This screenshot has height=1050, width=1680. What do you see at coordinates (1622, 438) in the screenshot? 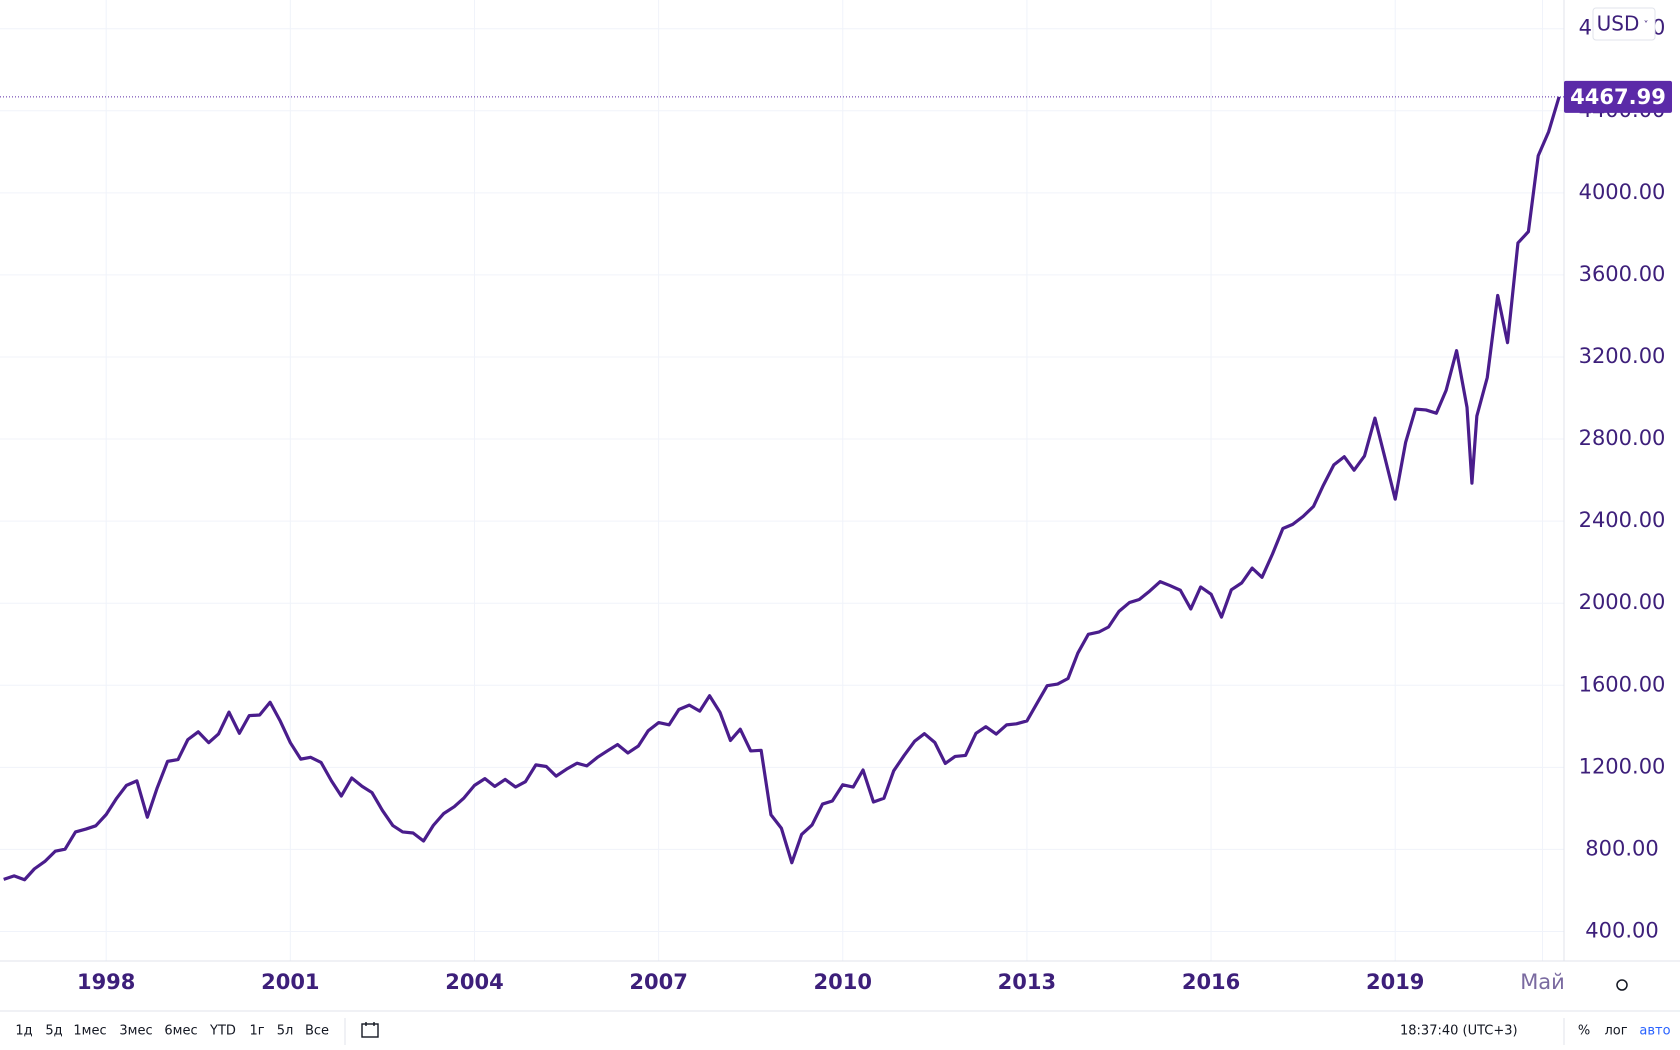
I see `y-tick-label: 2800.00` at bounding box center [1622, 438].